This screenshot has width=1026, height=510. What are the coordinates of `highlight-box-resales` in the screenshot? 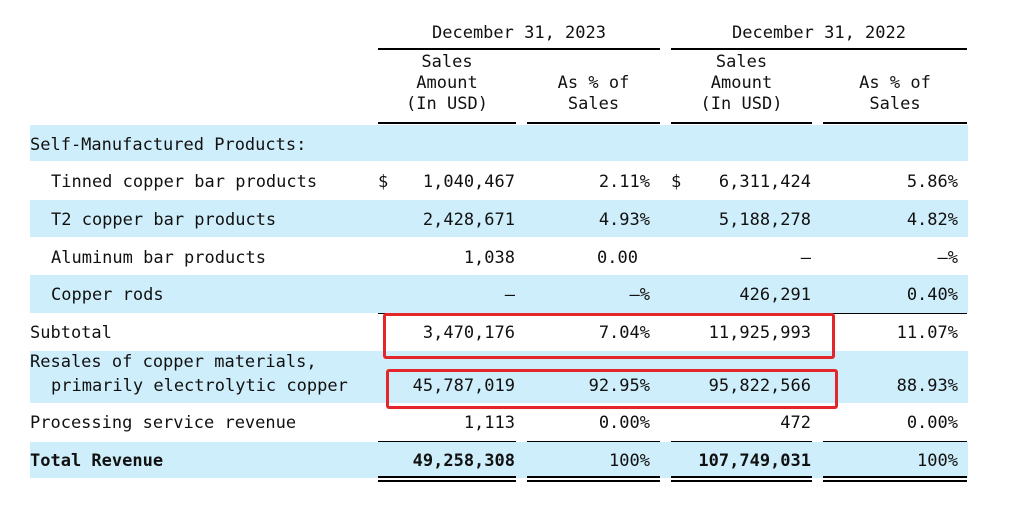 It's located at (612, 389).